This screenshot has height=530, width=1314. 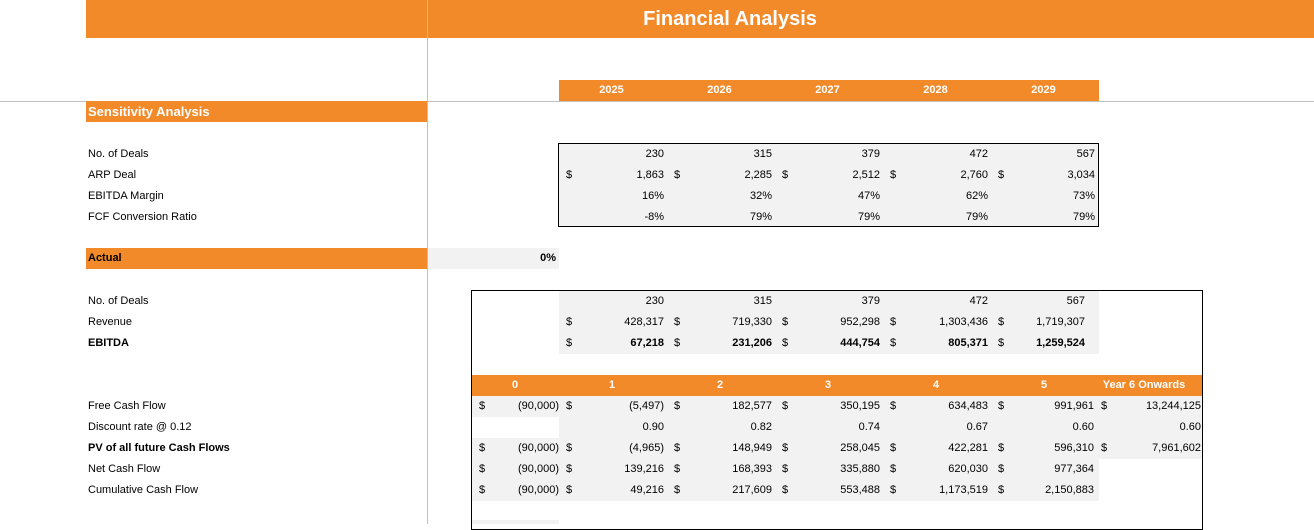 What do you see at coordinates (860, 448) in the screenshot?
I see `cash-value: 258,045` at bounding box center [860, 448].